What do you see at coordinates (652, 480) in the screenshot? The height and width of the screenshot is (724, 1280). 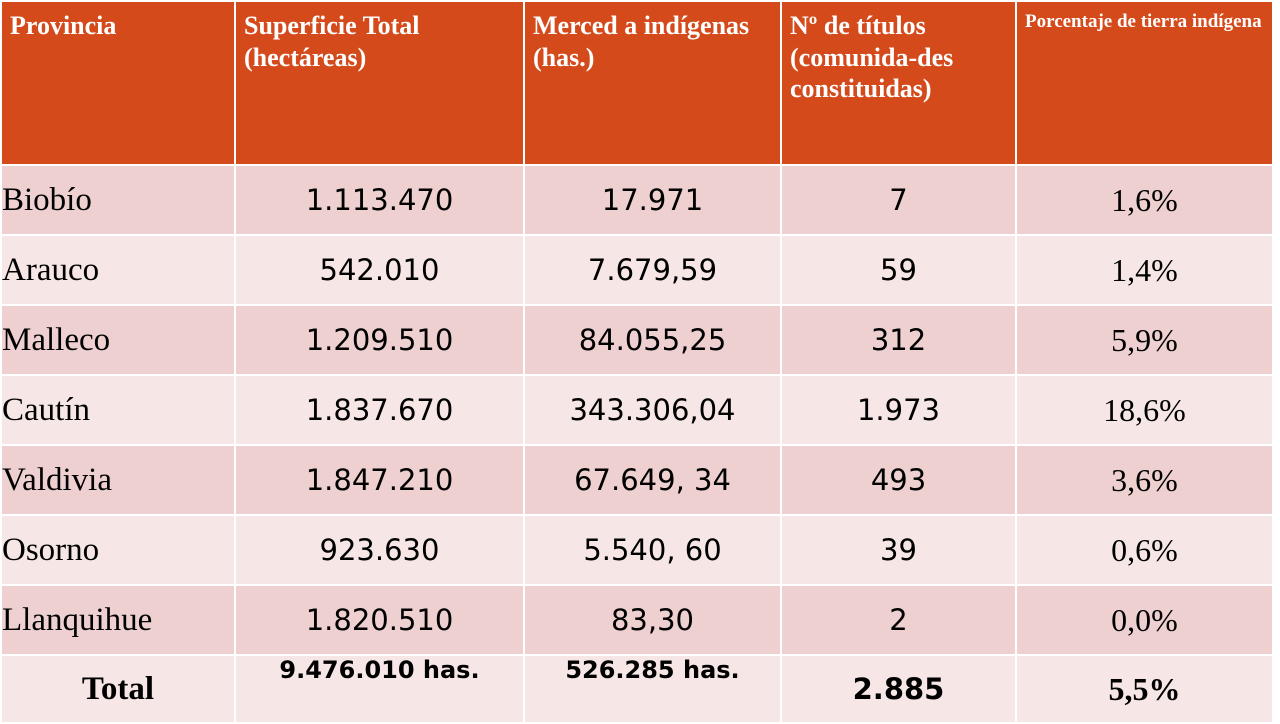 I see `cell-merced: 67.649, 34` at bounding box center [652, 480].